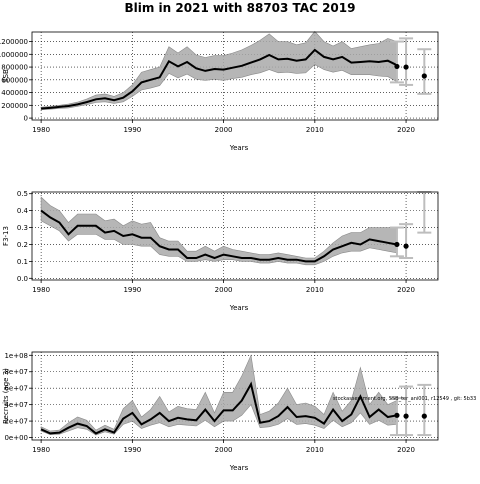 The height and width of the screenshot is (484, 480). What do you see at coordinates (132, 290) in the screenshot?
I see `fbar-x-tick-label: 1990` at bounding box center [132, 290].